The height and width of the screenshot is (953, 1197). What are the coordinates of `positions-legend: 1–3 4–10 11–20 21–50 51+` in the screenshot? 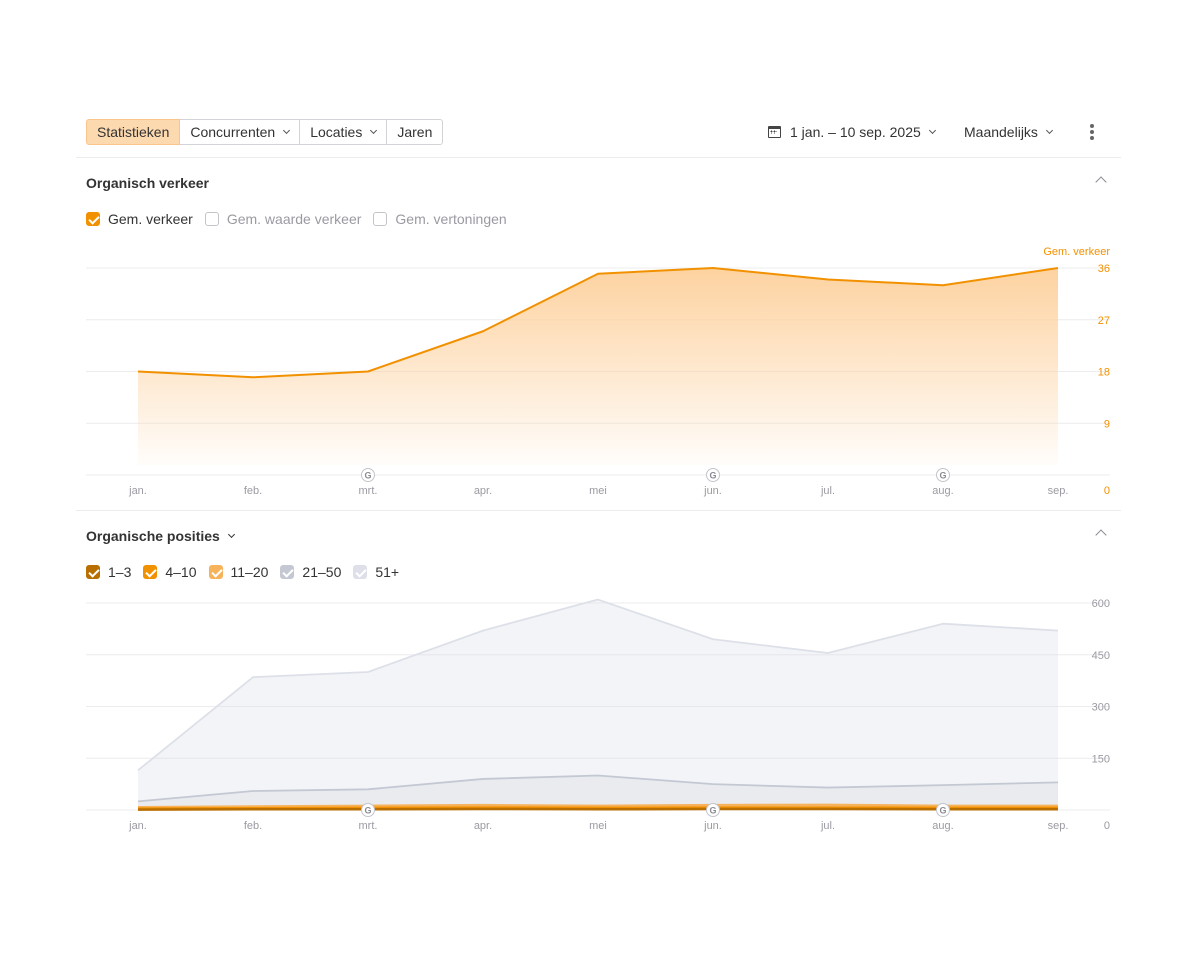 It's located at (248, 572).